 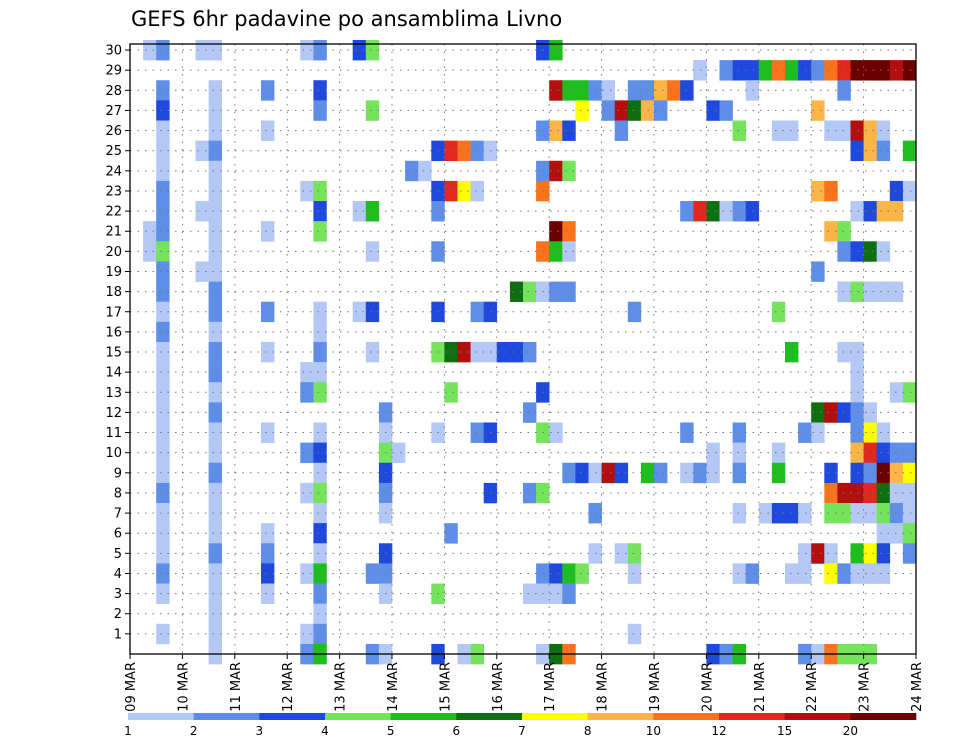 I want to click on colorbar-label: 1, so click(x=128, y=731).